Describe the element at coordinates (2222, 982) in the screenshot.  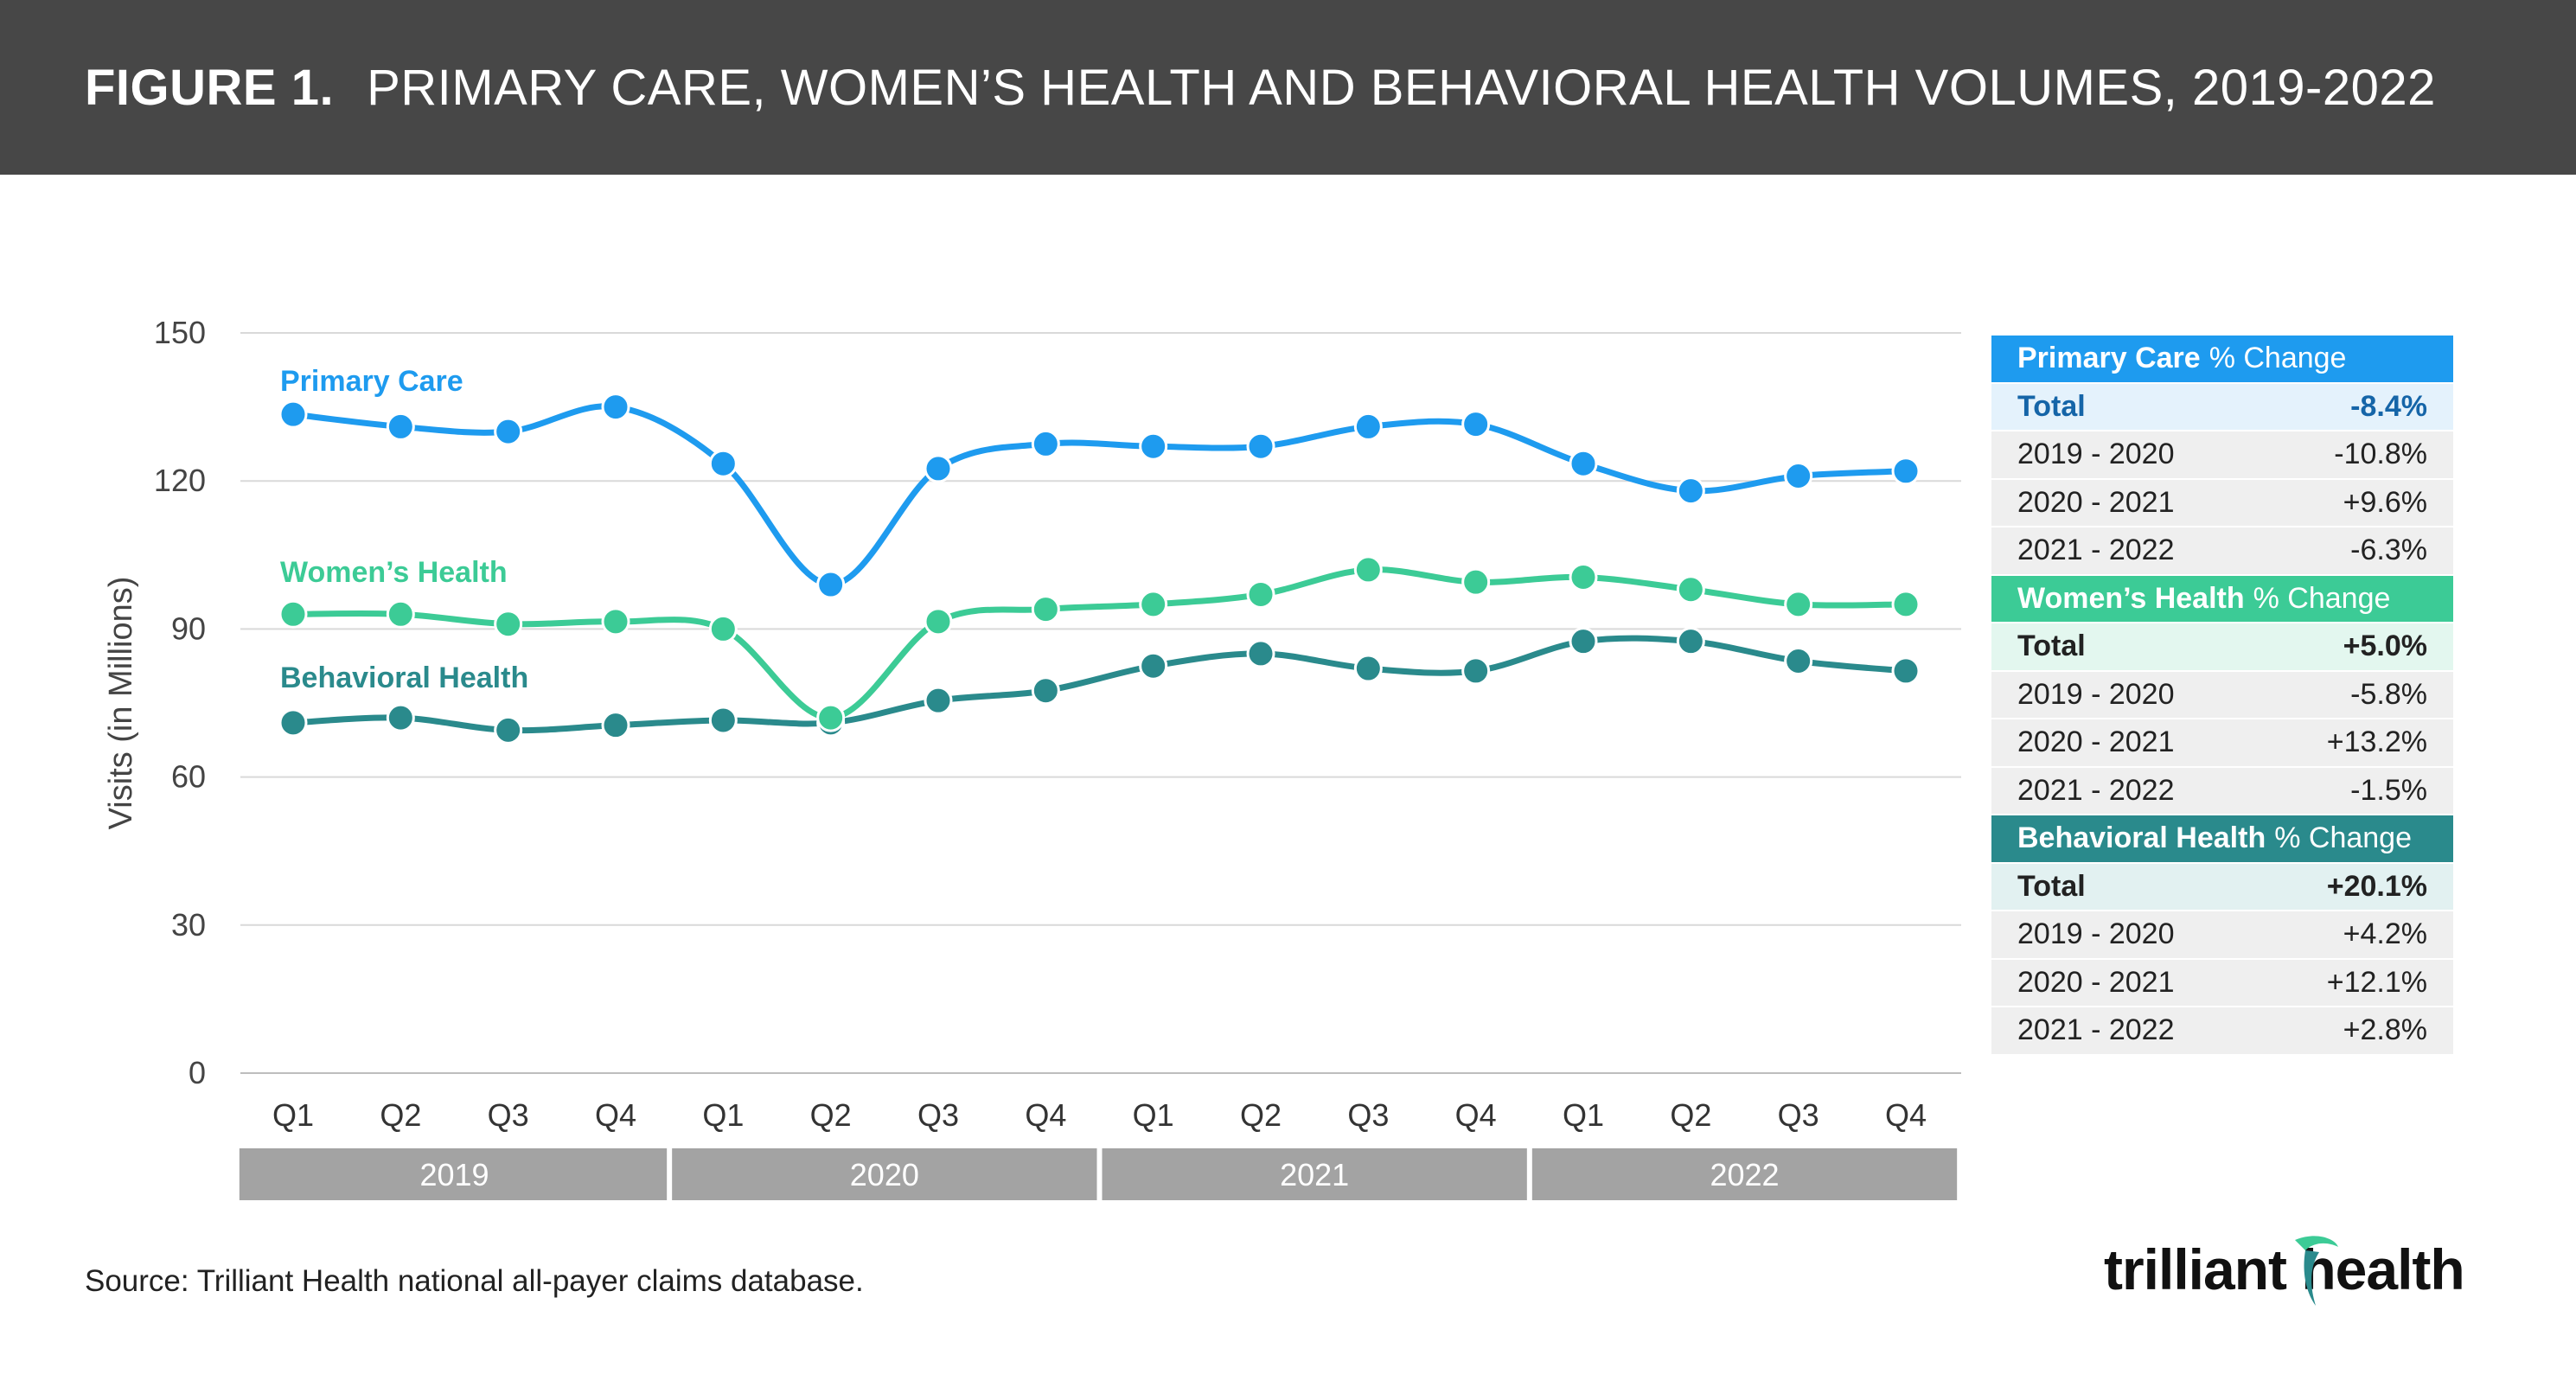
I see `table-row: 2020 - 2021 +12.1%` at that location.